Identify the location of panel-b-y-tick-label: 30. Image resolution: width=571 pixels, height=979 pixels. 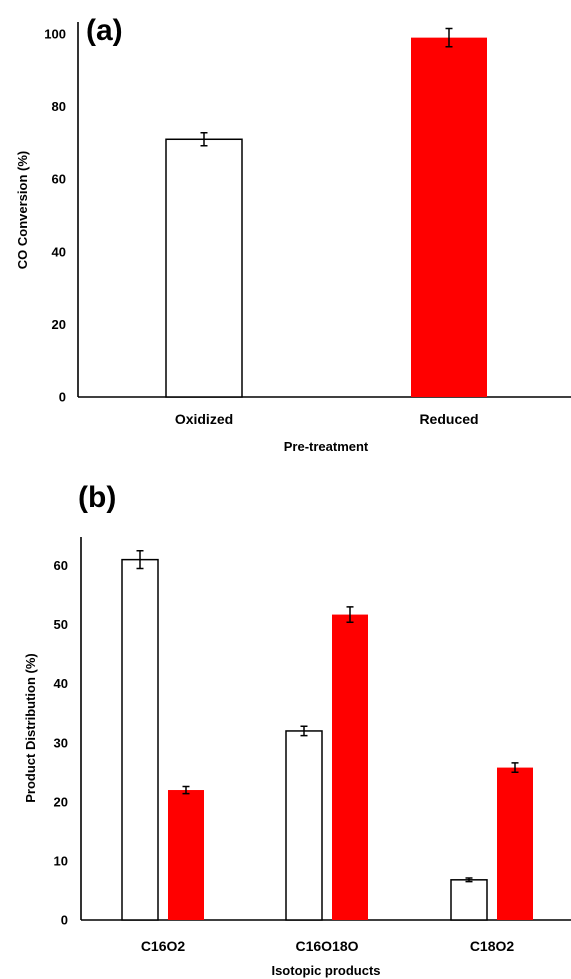
(61, 742).